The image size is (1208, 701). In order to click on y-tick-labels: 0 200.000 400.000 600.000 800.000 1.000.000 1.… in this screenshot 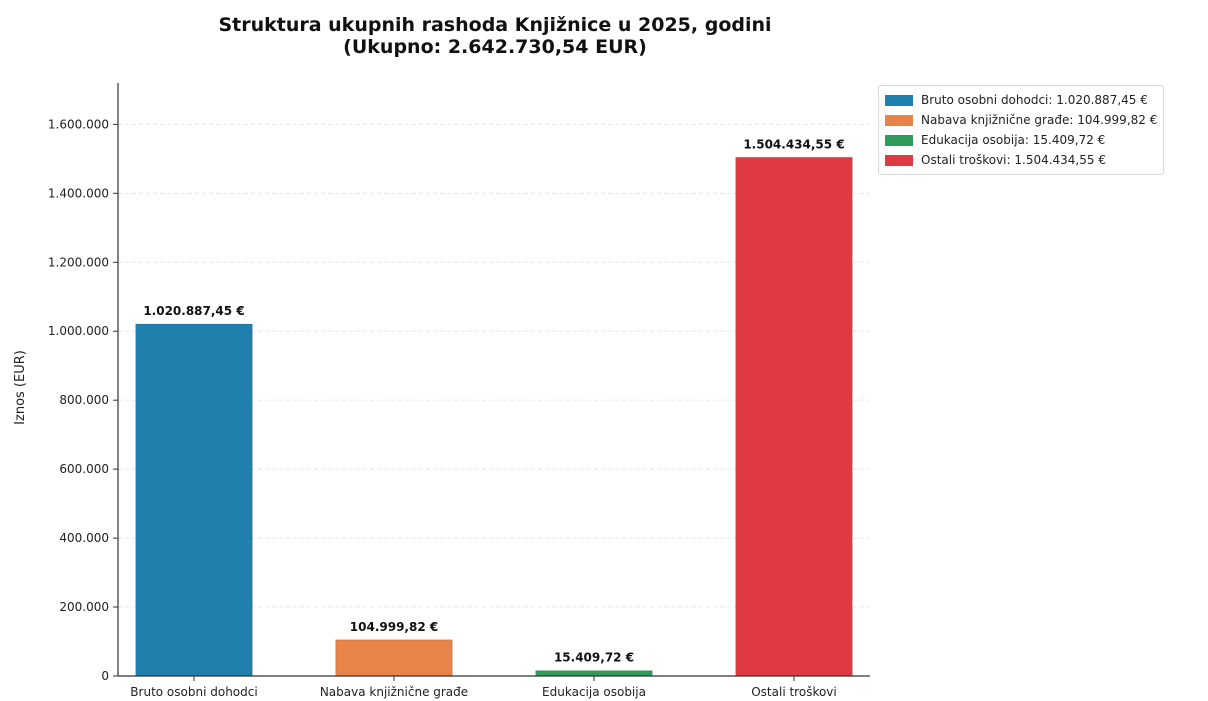, I will do `click(78, 400)`.